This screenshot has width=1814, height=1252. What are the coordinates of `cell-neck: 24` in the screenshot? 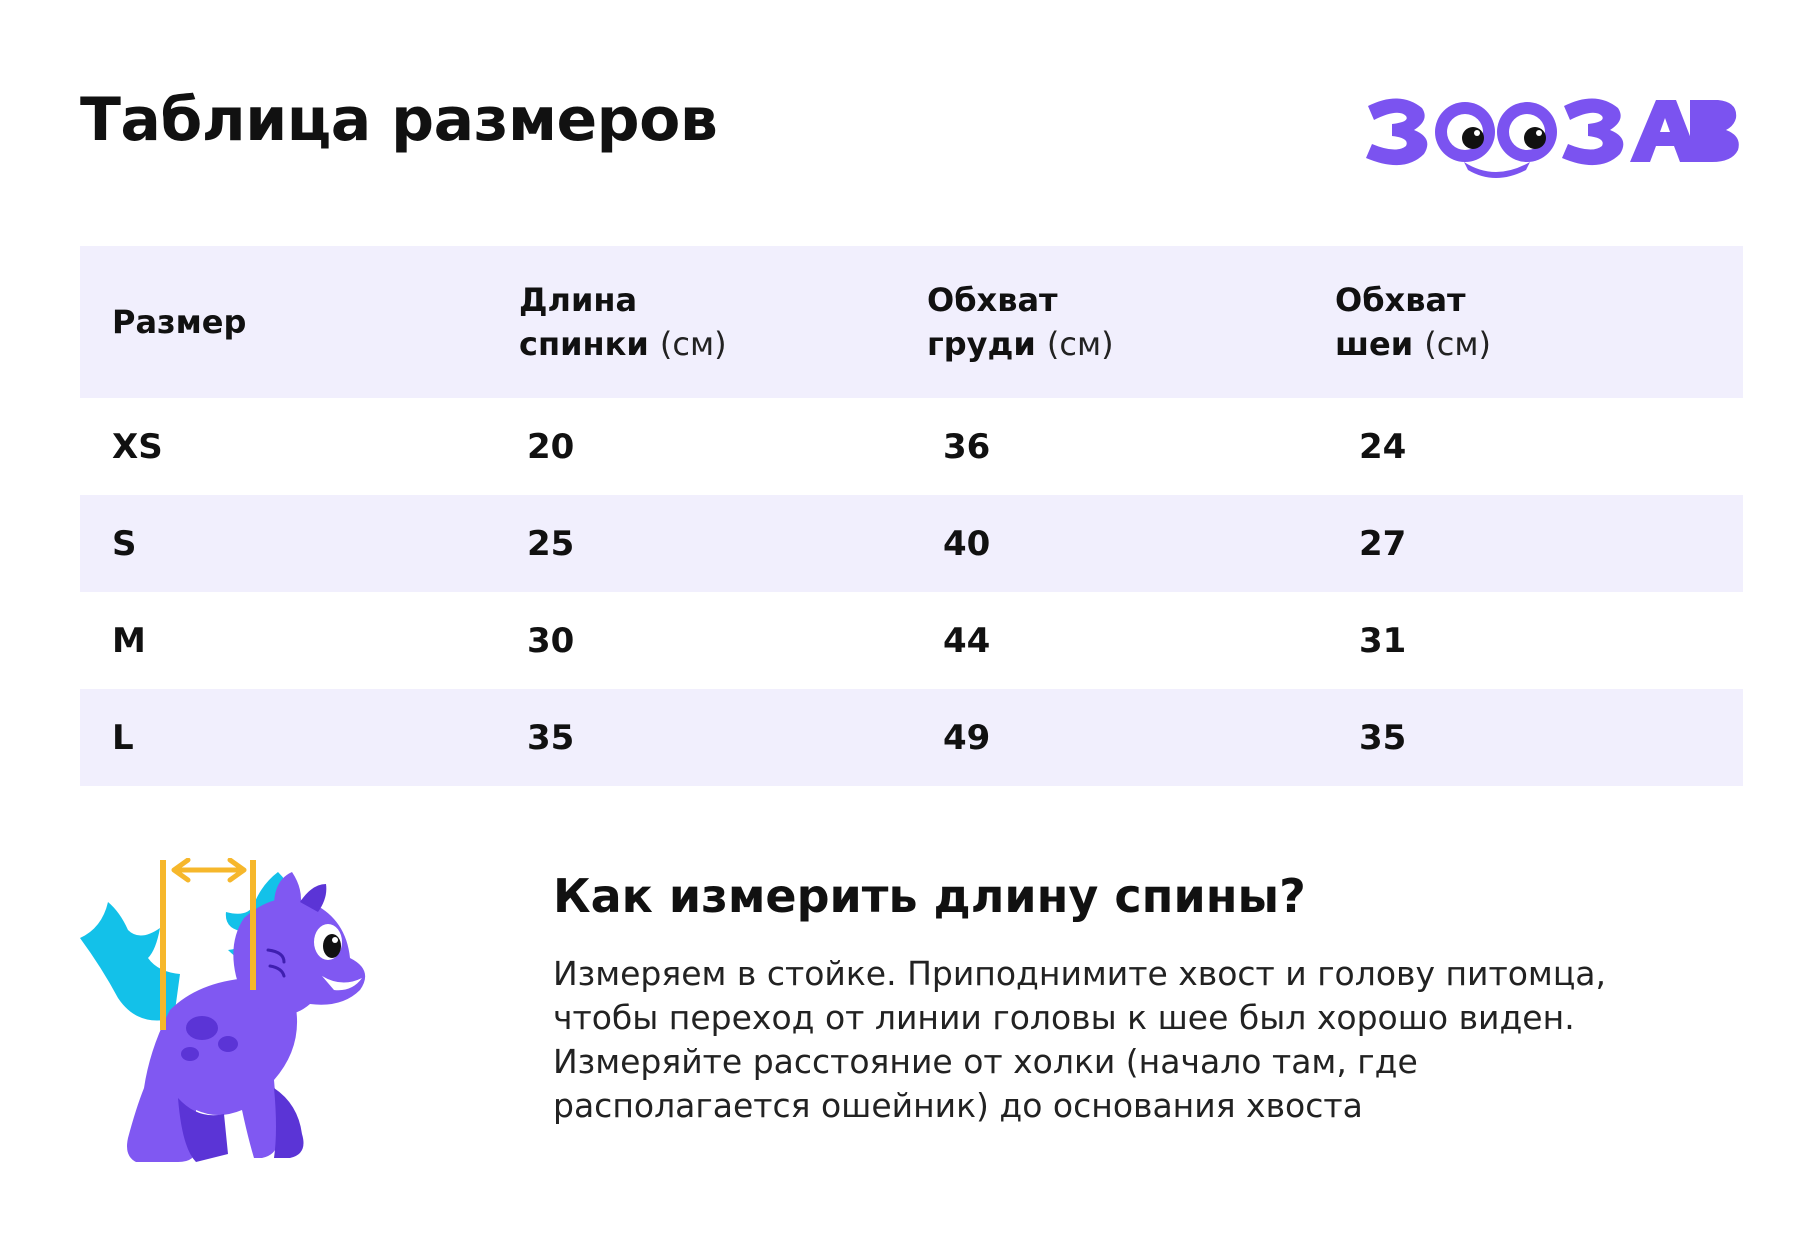 It's located at (1383, 446).